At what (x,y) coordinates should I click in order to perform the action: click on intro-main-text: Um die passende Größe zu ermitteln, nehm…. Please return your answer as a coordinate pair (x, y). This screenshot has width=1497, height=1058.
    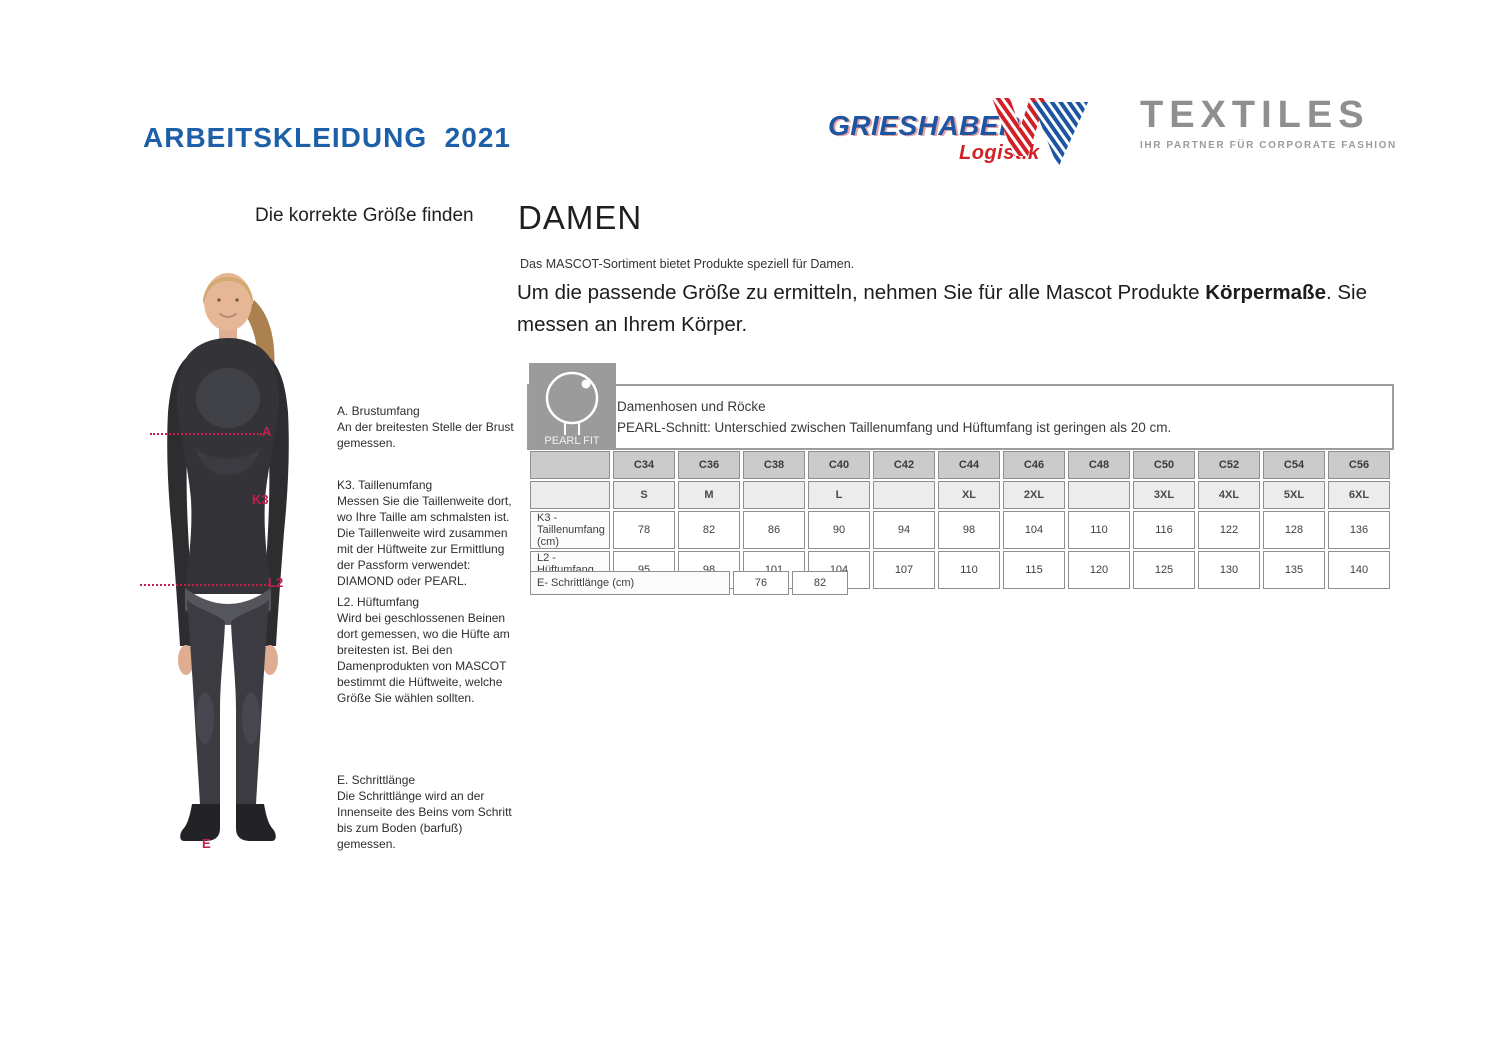
    Looking at the image, I should click on (961, 309).